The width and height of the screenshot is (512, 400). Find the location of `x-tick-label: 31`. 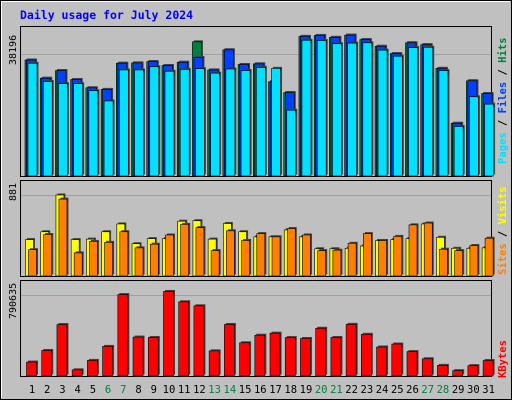

x-tick-label: 31 is located at coordinates (488, 390).